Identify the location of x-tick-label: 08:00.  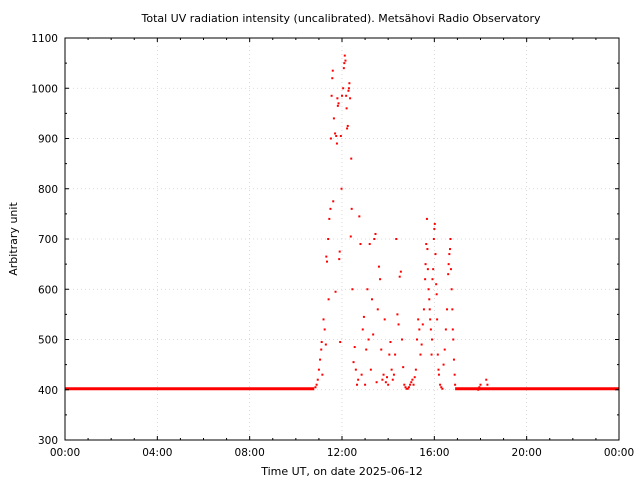
(250, 453).